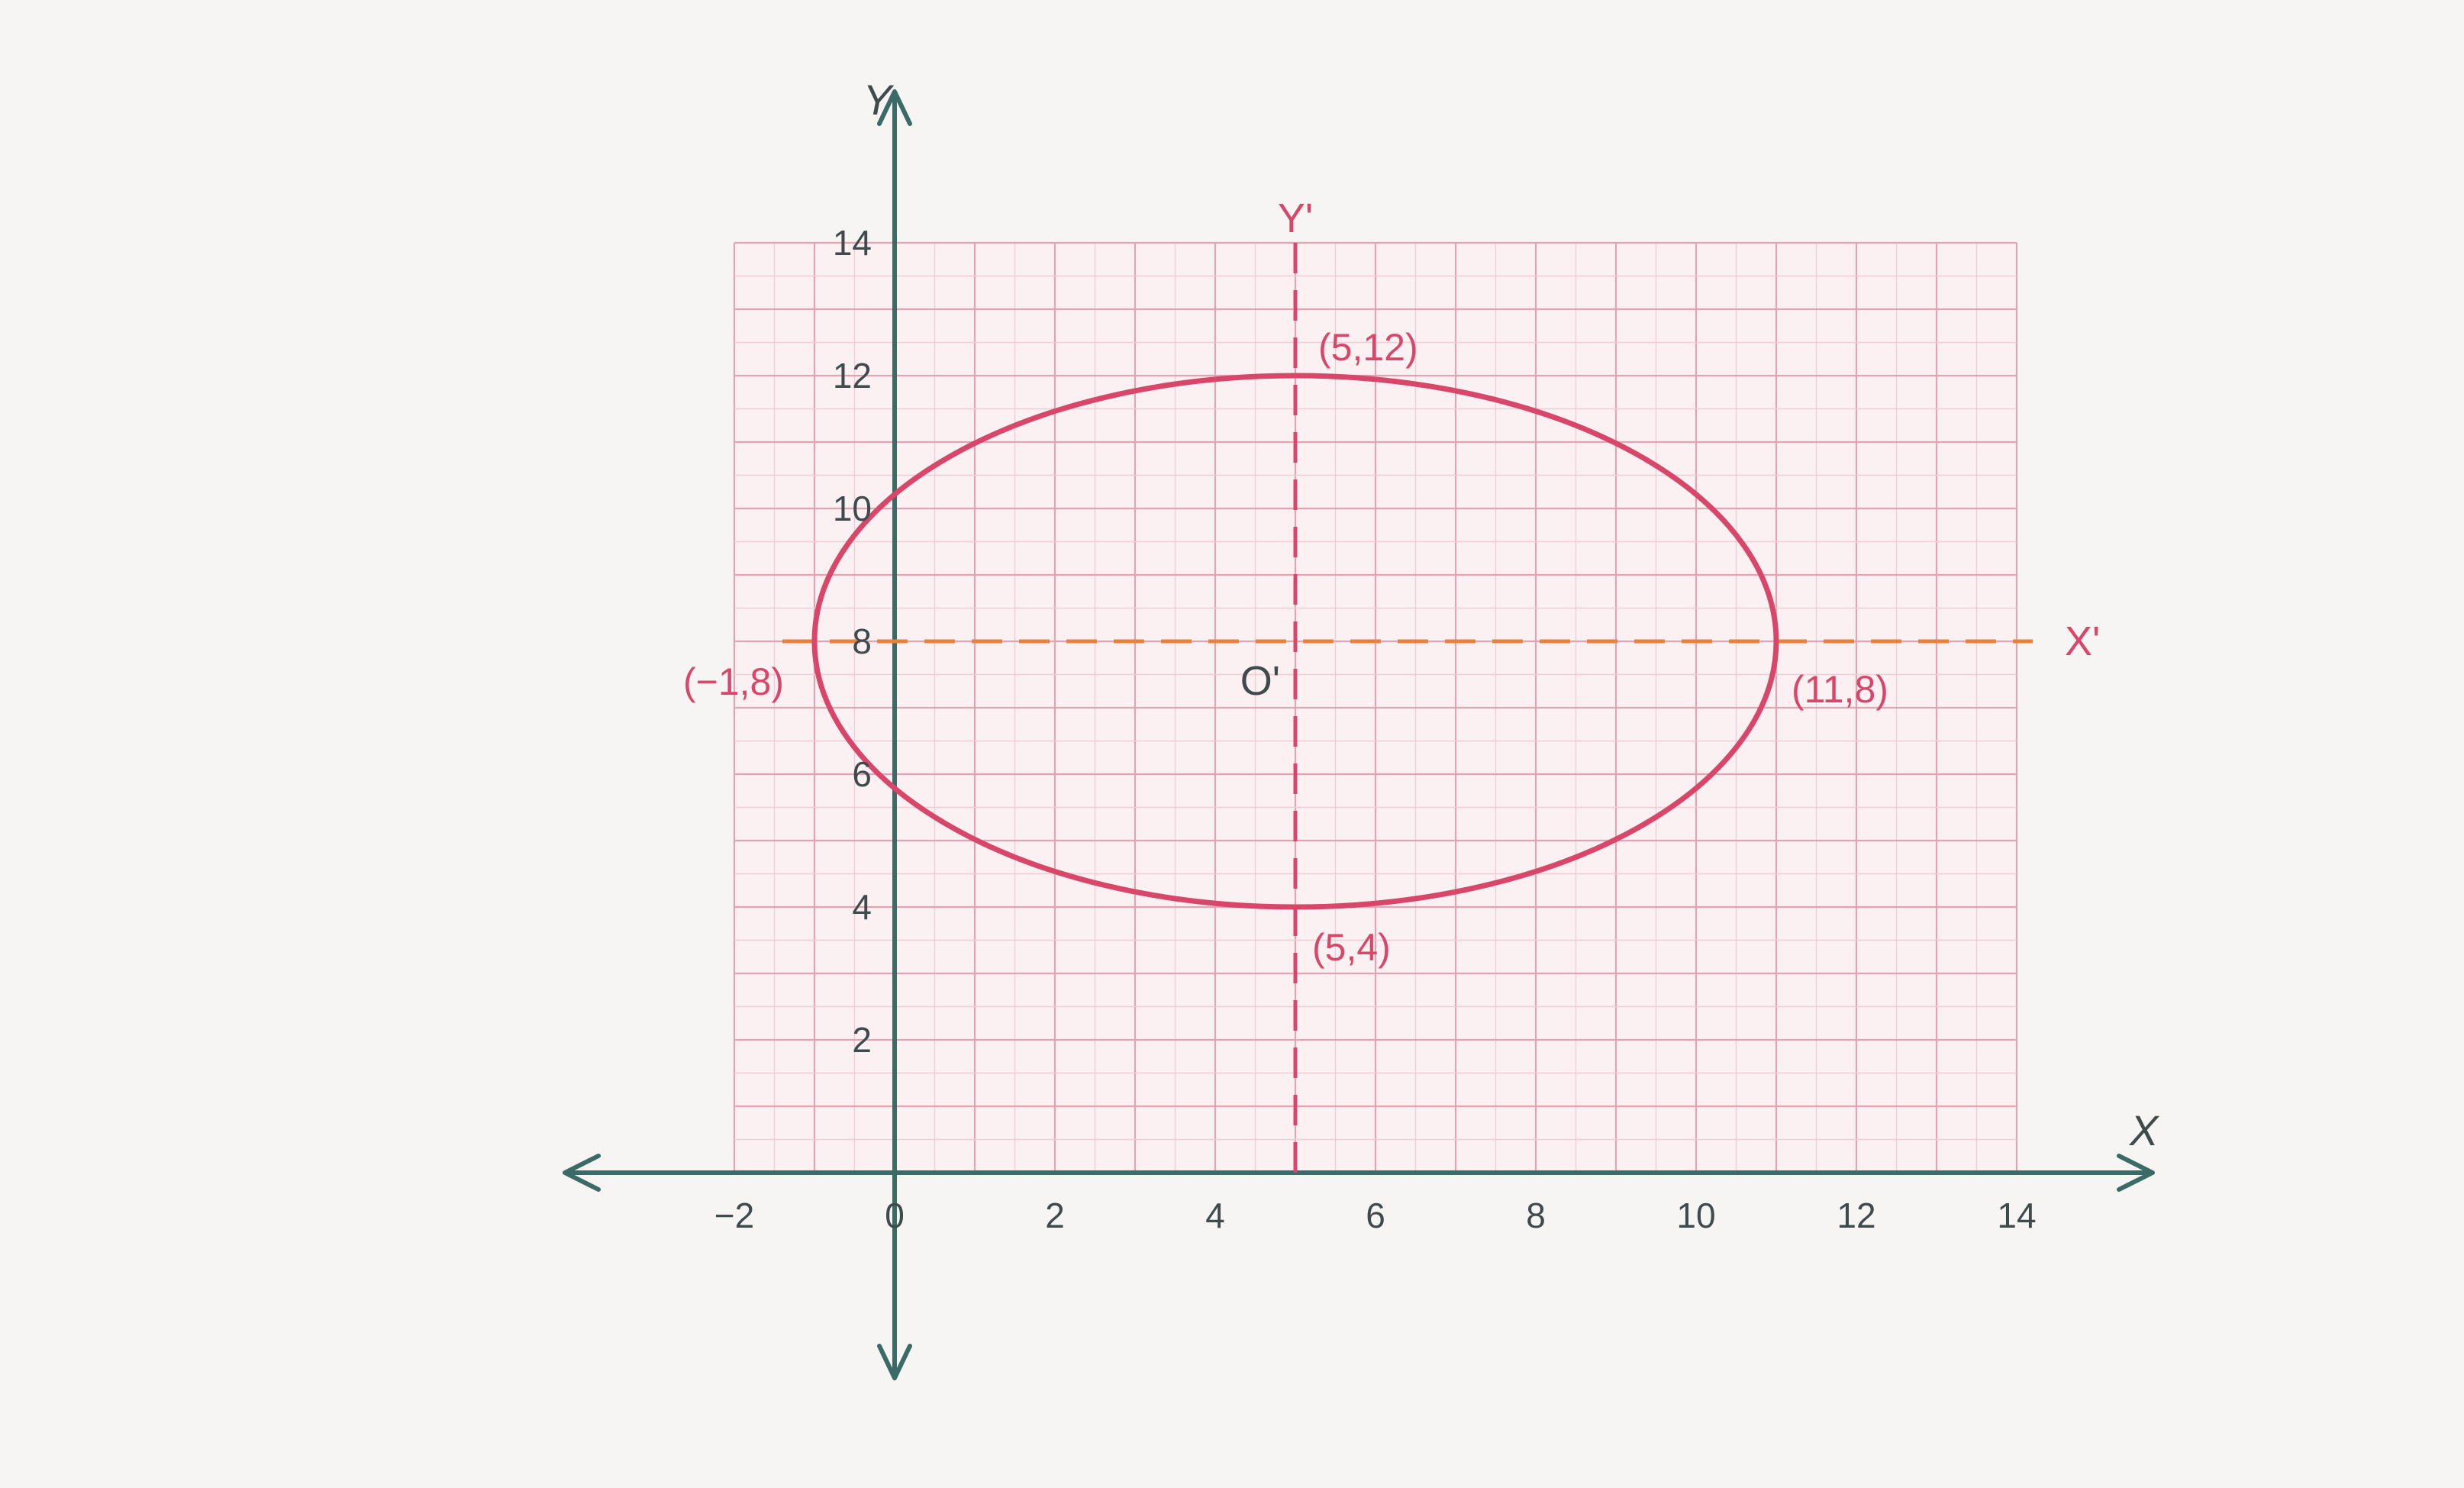 The width and height of the screenshot is (2464, 1488). I want to click on ellipse-layer, so click(1295, 641).